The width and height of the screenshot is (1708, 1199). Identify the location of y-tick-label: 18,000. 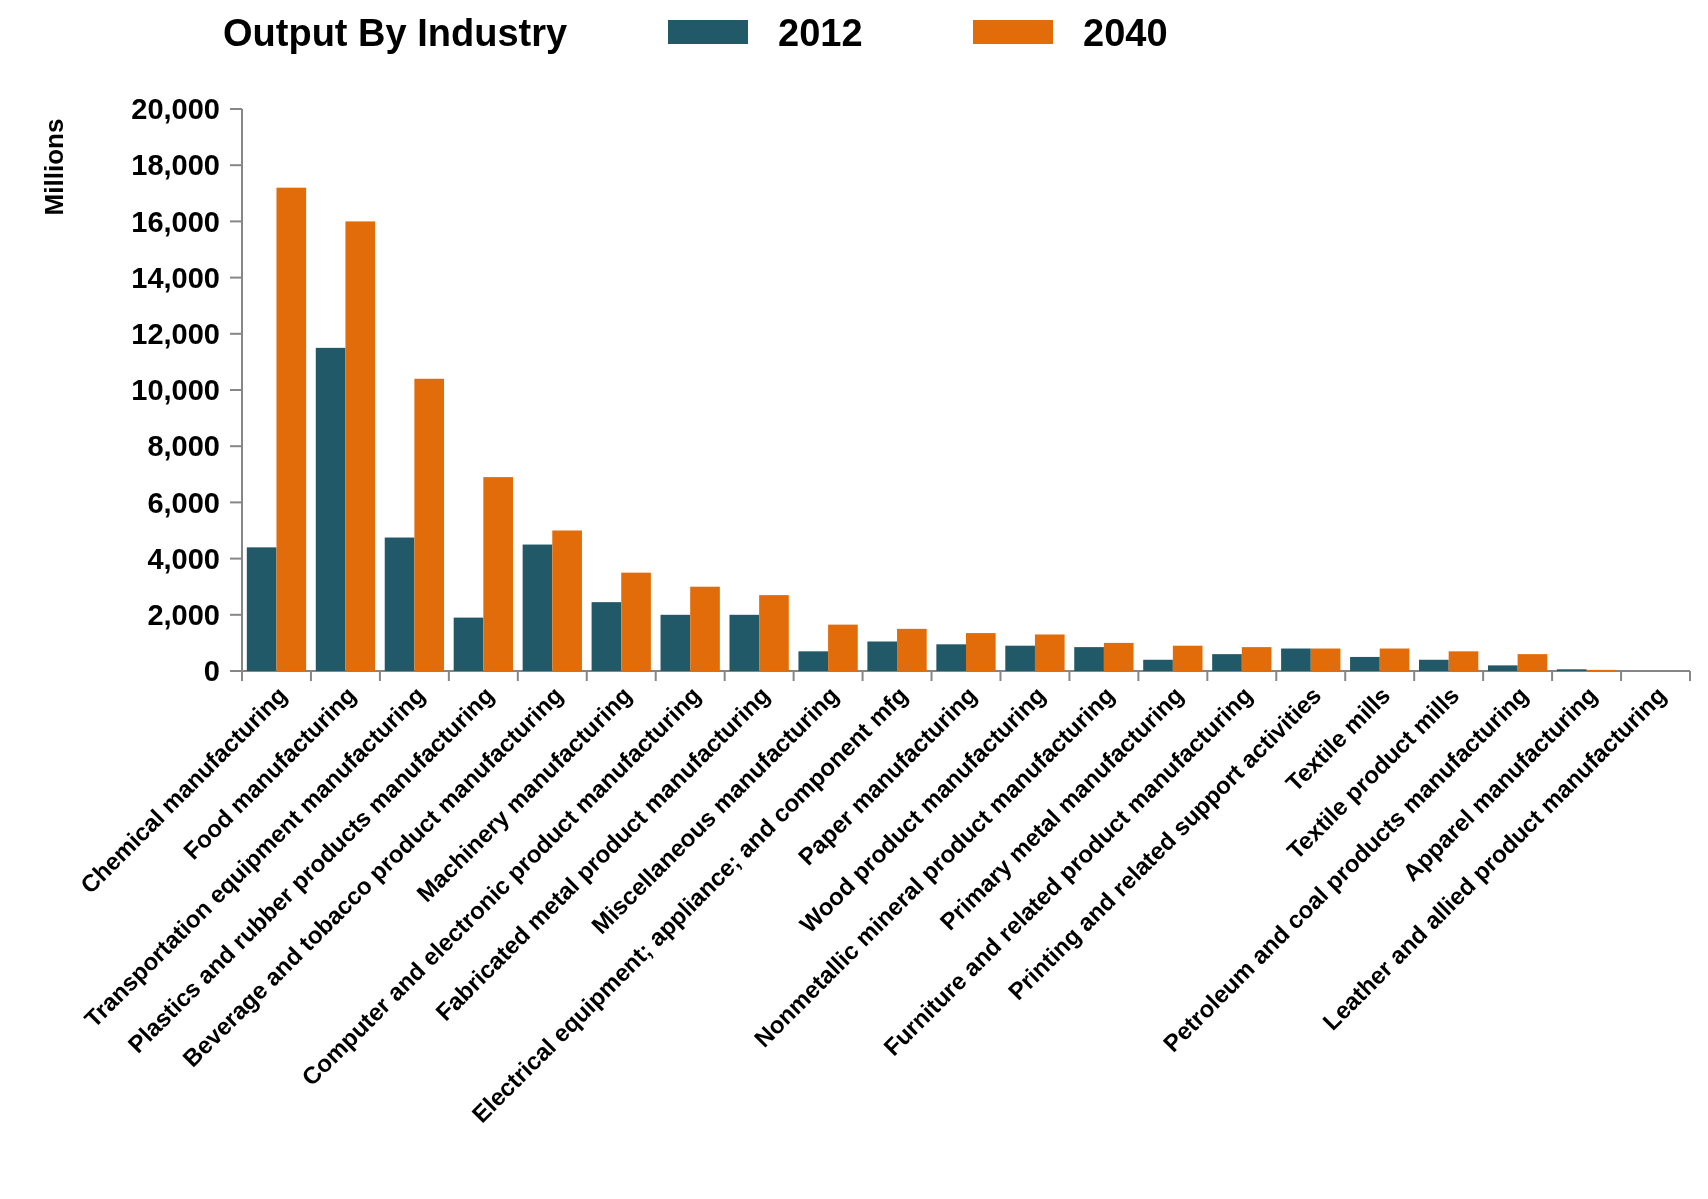
(175, 165).